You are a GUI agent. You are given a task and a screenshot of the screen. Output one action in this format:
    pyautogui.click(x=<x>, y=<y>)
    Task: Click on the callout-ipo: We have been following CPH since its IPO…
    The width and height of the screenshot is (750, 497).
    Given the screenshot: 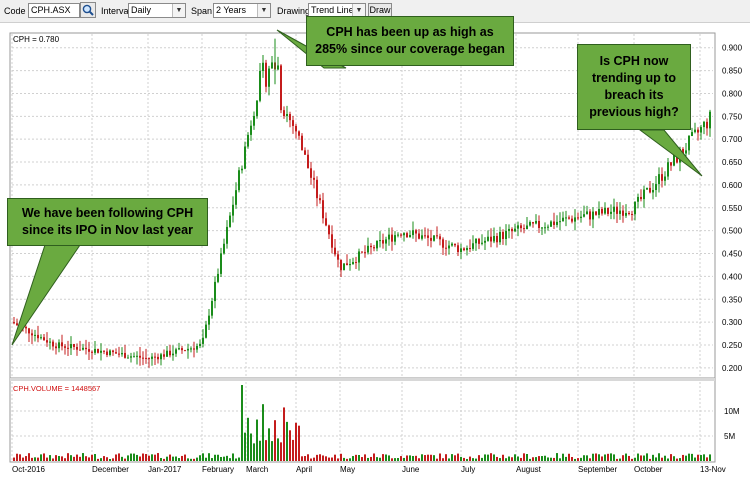 What is the action you would take?
    pyautogui.click(x=107, y=222)
    